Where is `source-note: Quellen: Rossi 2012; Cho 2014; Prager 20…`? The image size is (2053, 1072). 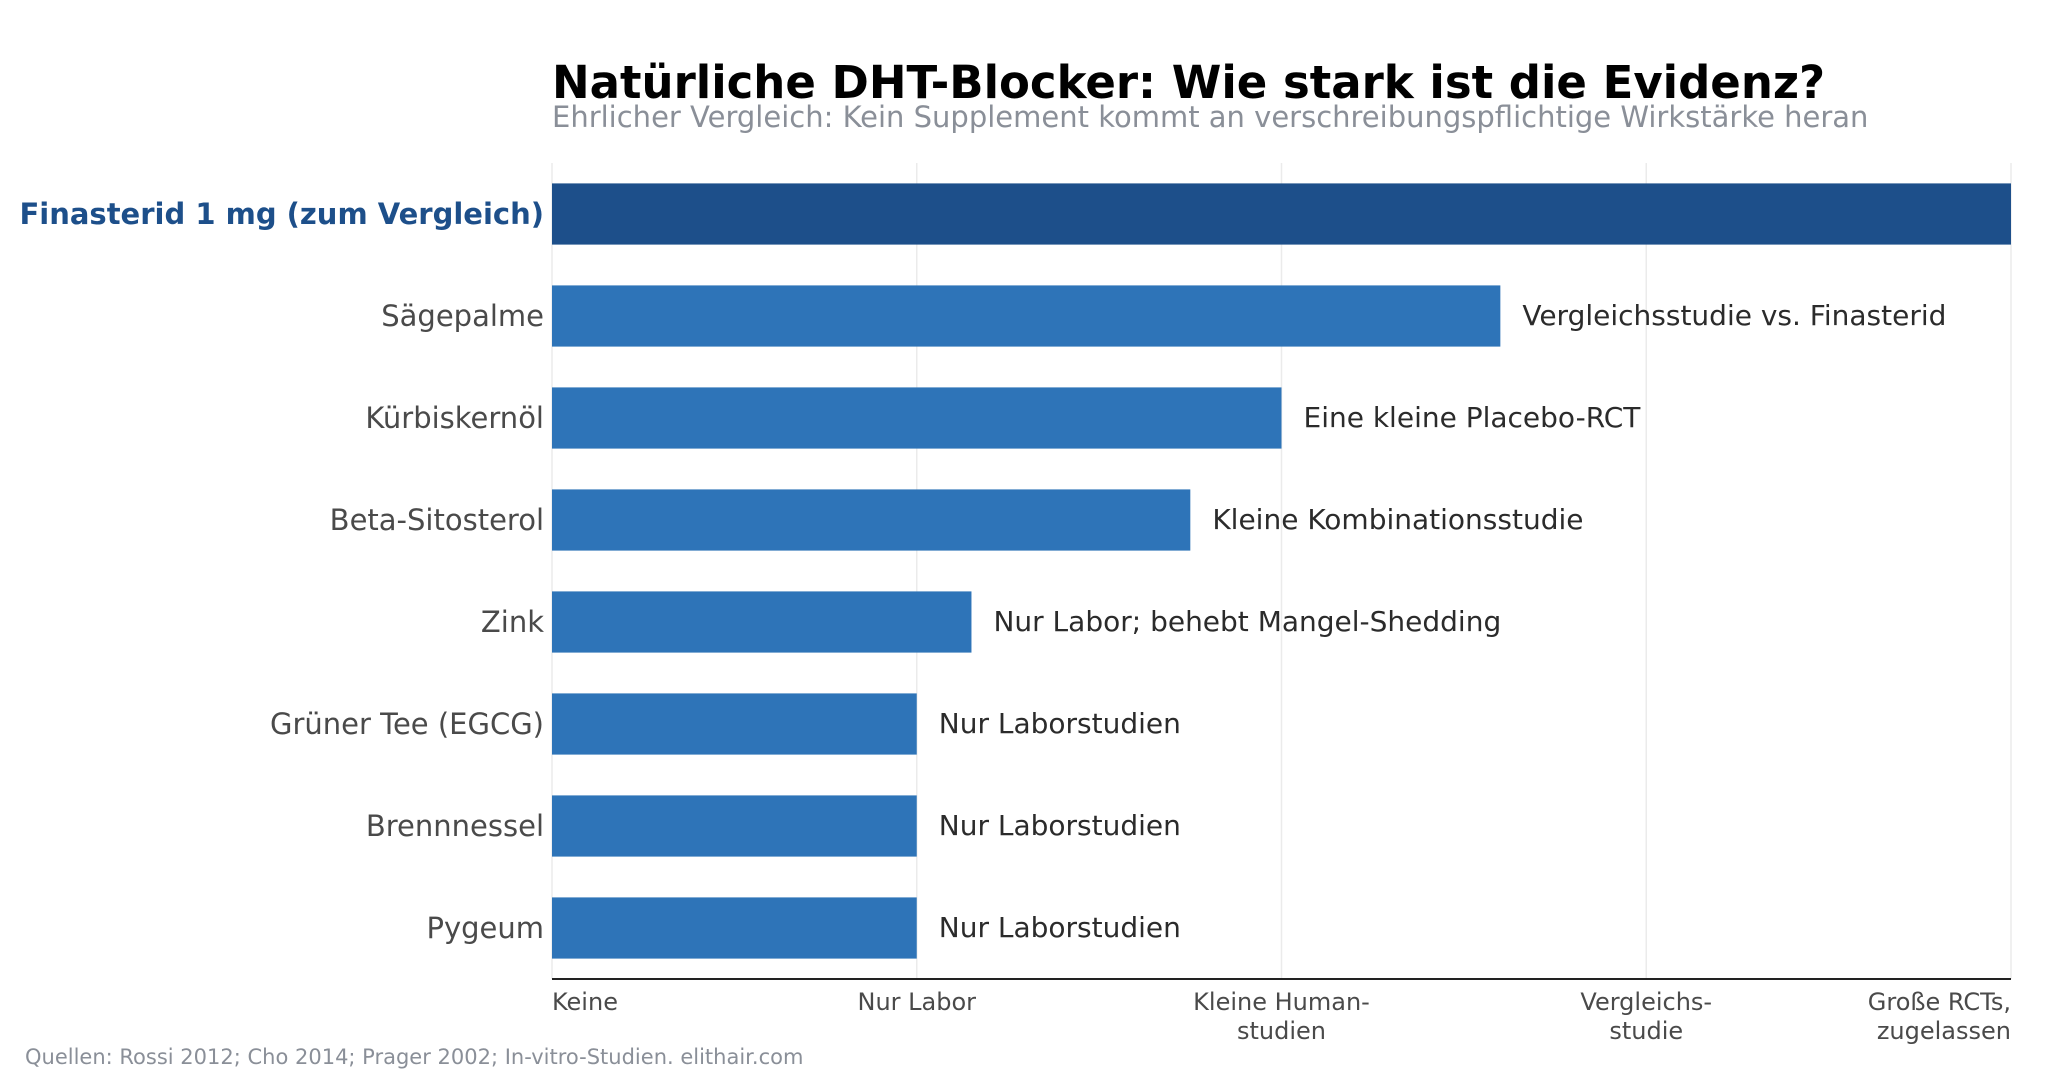 source-note: Quellen: Rossi 2012; Cho 2014; Prager 20… is located at coordinates (414, 1057).